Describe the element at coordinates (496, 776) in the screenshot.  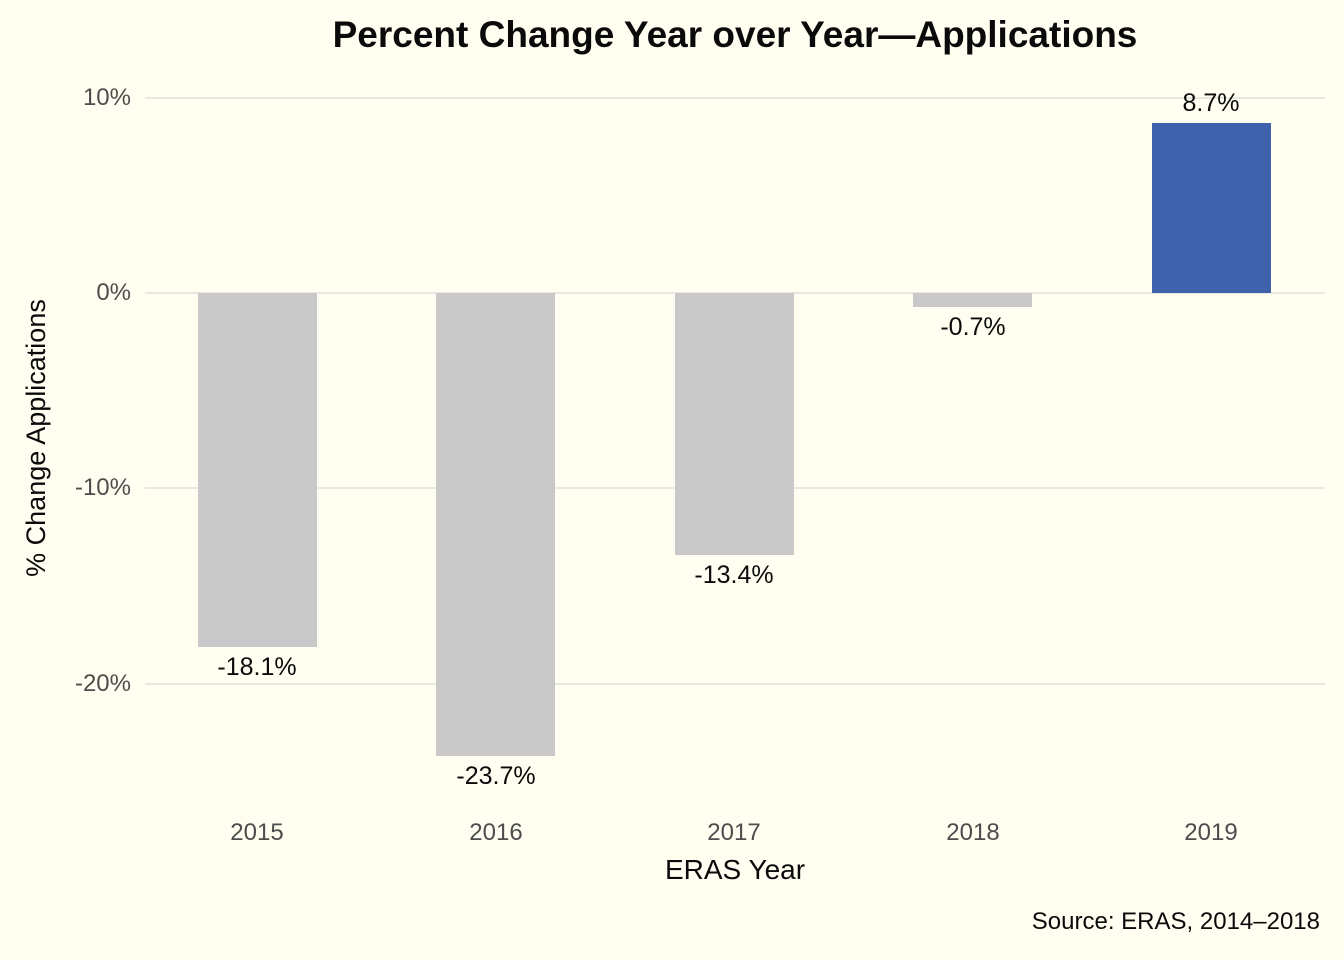
I see `bar-label-2016: -23.7%` at that location.